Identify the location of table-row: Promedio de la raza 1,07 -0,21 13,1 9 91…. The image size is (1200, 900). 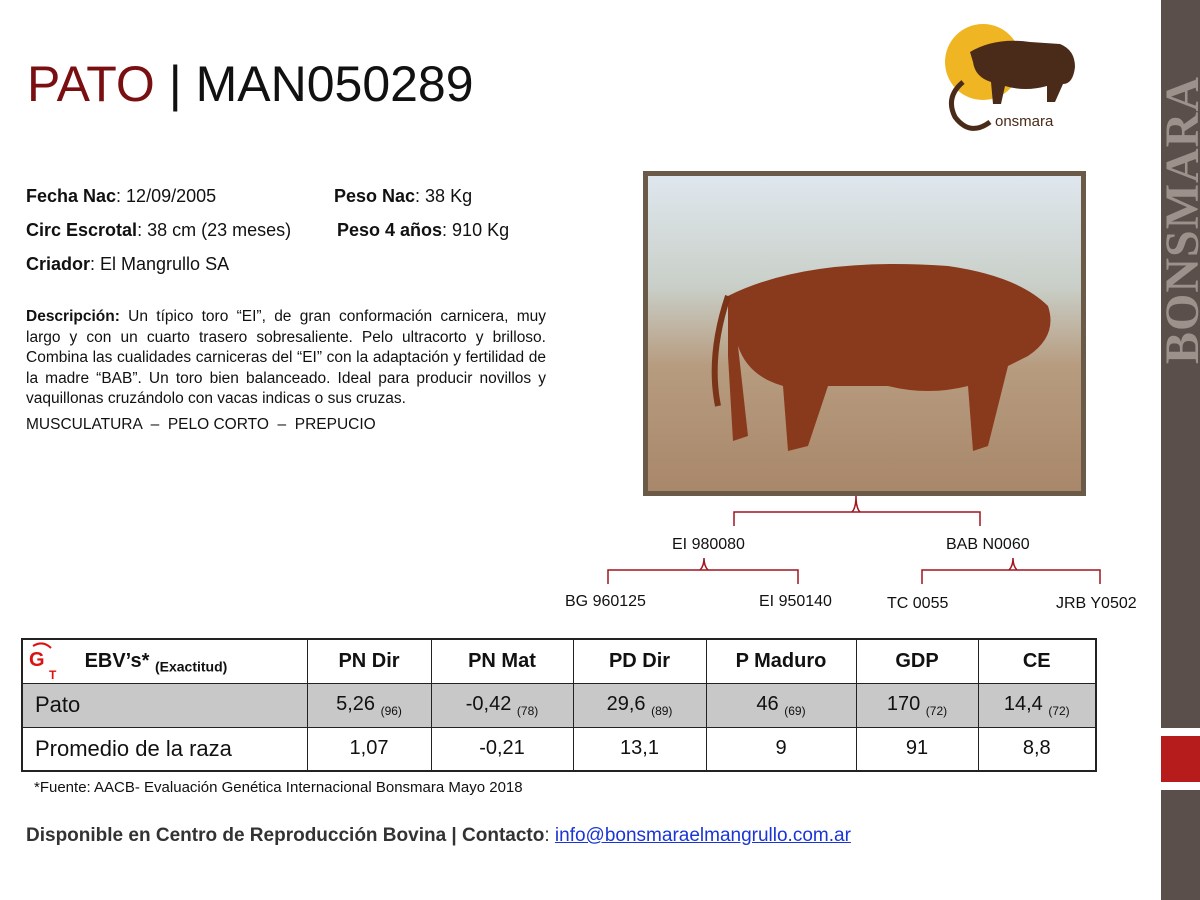
(559, 749).